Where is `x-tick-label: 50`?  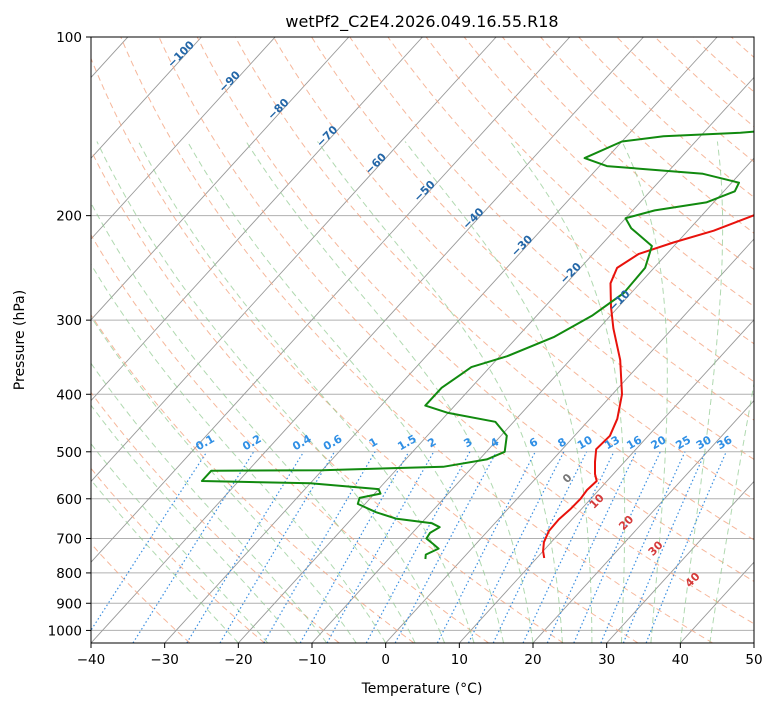
x-tick-label: 50 is located at coordinates (753, 660).